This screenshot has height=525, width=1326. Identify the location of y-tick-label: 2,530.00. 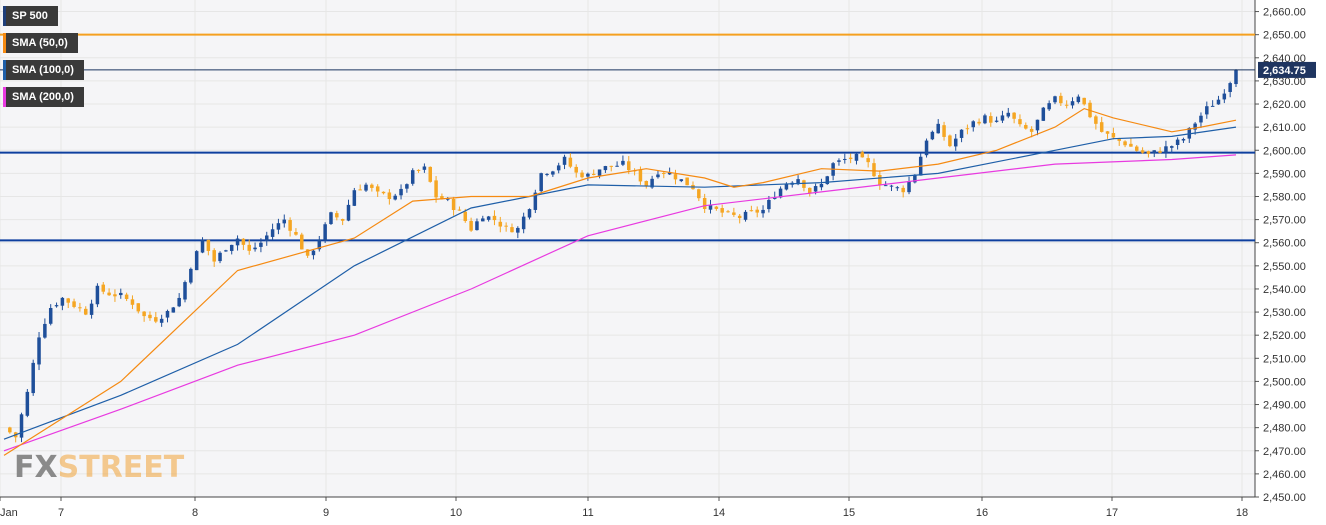
(1284, 313).